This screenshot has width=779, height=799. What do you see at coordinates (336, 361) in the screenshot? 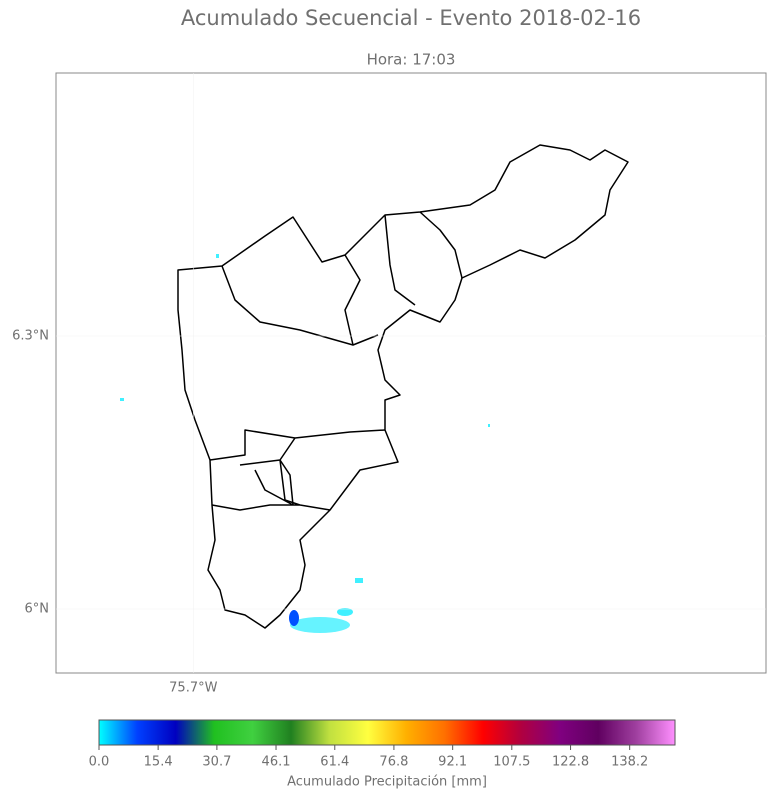
I see `inner-boundary` at bounding box center [336, 361].